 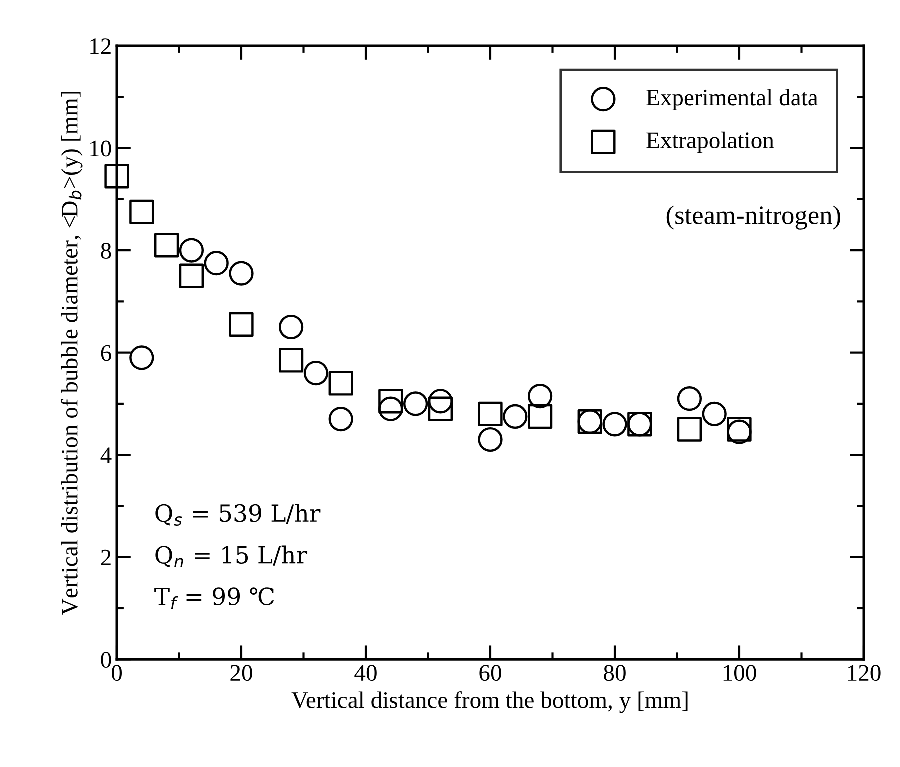 What do you see at coordinates (117, 673) in the screenshot?
I see `x-tick-label: 0` at bounding box center [117, 673].